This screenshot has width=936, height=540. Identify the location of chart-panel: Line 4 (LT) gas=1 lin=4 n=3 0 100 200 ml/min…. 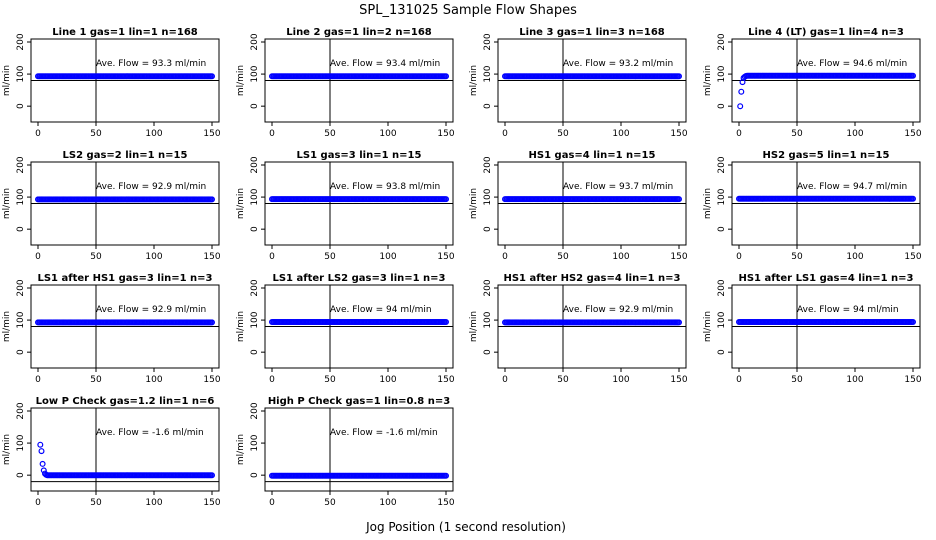
(812, 83).